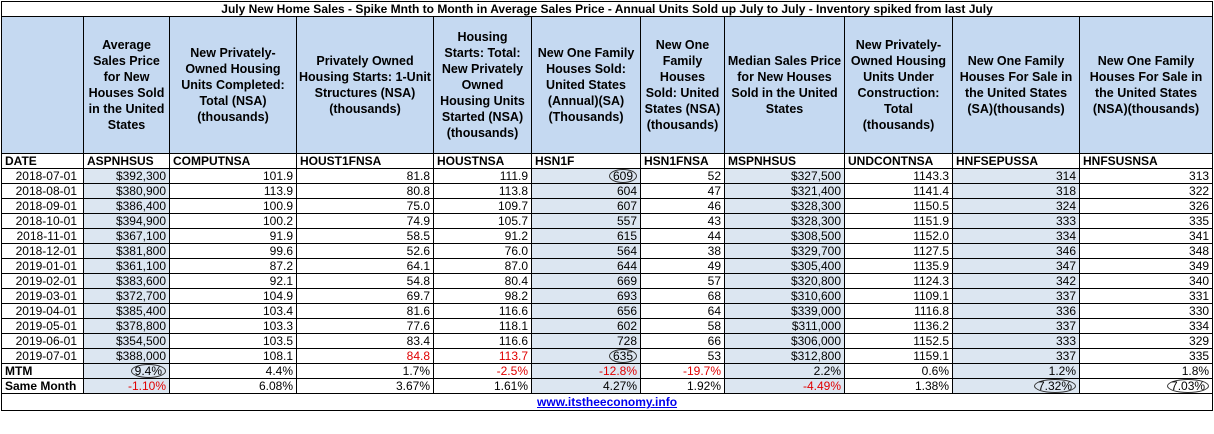 The width and height of the screenshot is (1214, 434). I want to click on table-cell: 77.6, so click(365, 326).